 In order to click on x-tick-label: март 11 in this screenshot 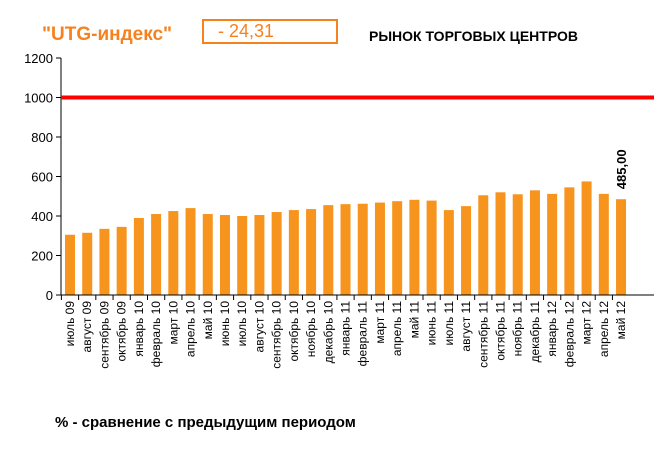, I will do `click(380, 322)`.